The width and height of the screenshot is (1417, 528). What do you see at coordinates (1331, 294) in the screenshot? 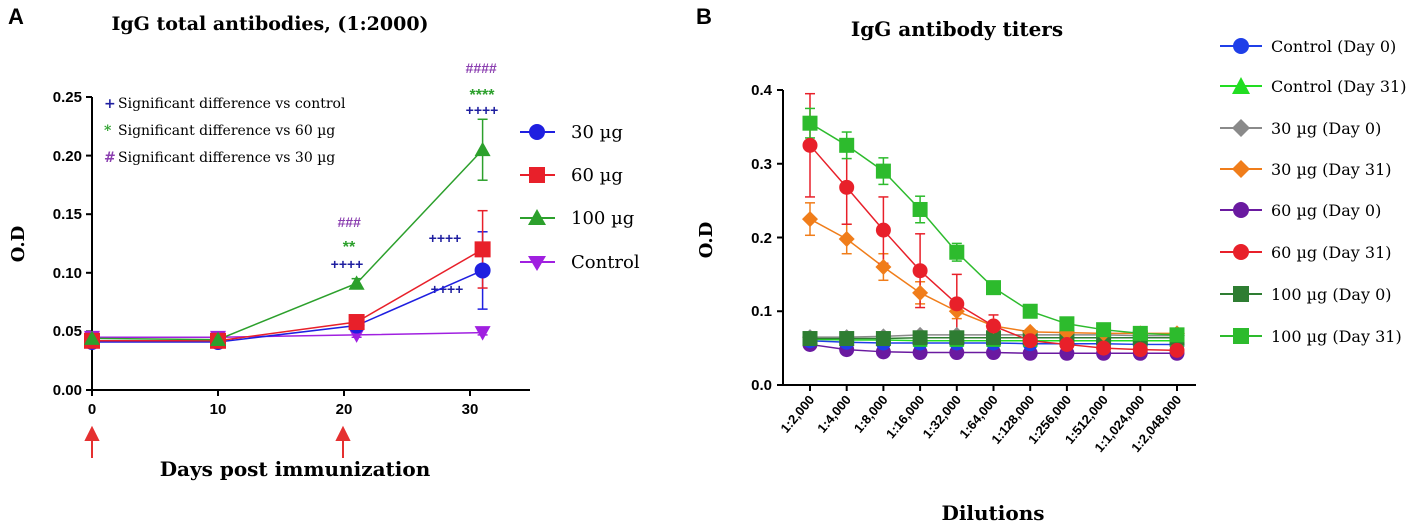
I see `legend-label: 100 µg (Day 0)` at bounding box center [1331, 294].